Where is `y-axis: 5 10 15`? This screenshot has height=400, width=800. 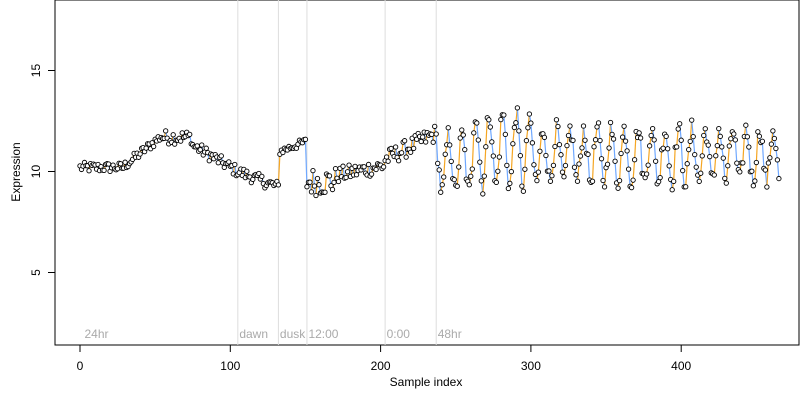
y-axis: 5 10 15 is located at coordinates (42, 170).